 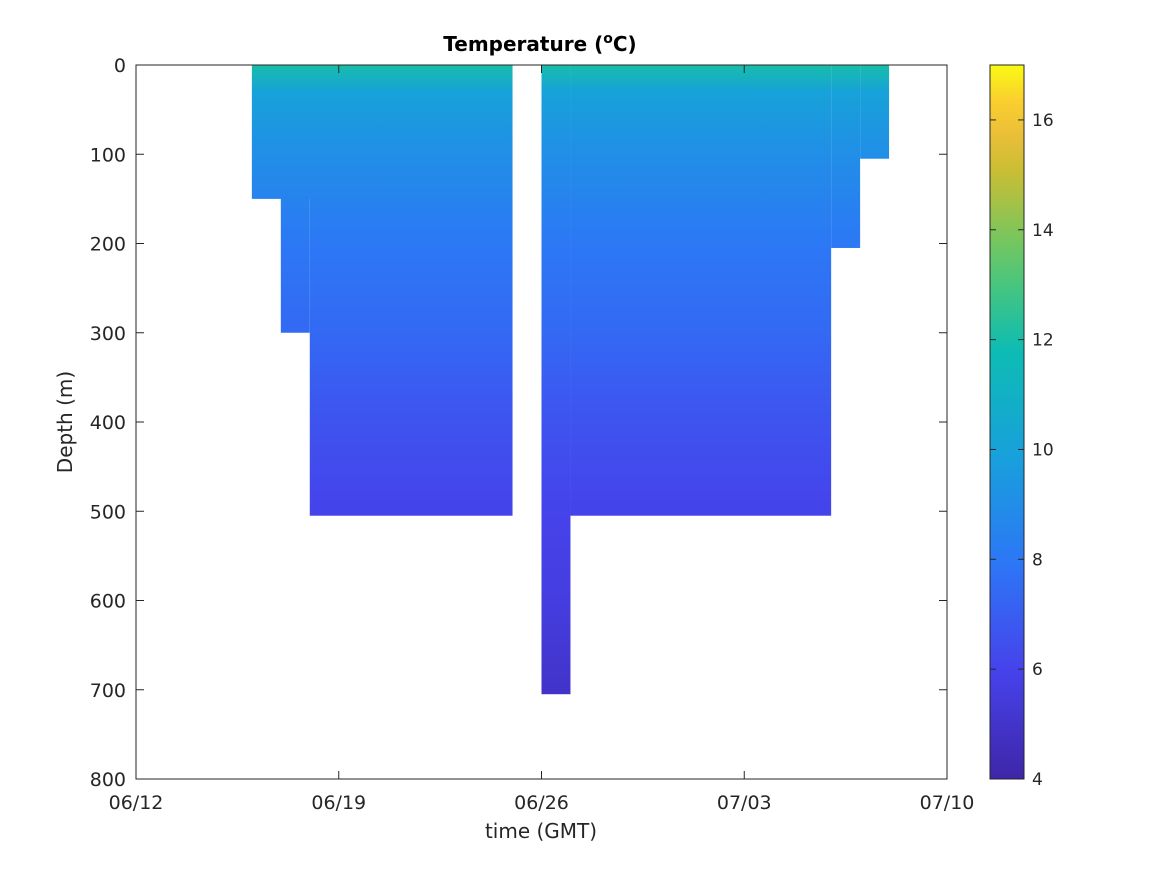 I want to click on x-tick-label: 06/26, so click(x=541, y=803).